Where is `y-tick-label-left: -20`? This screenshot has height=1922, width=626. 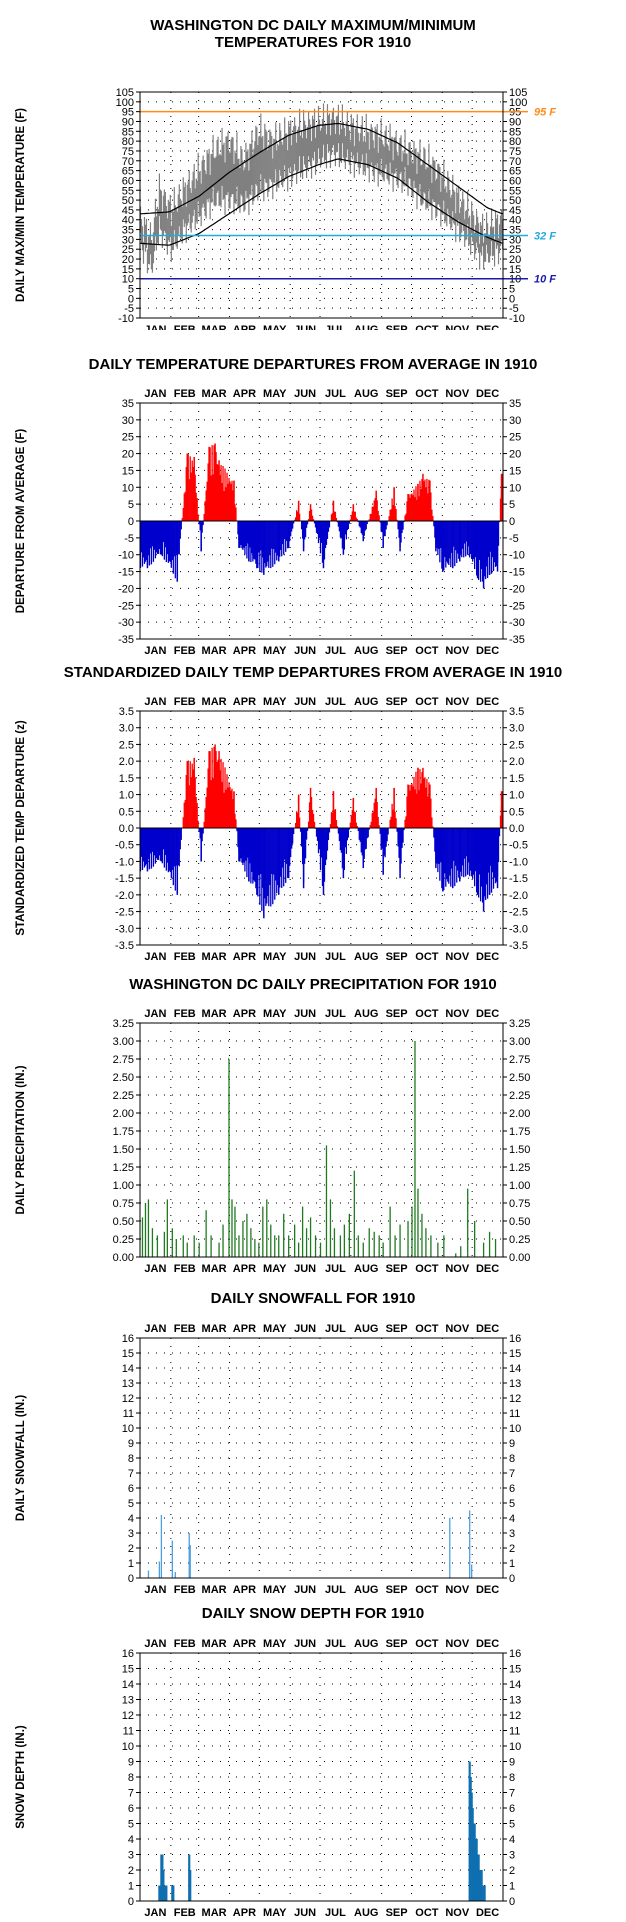 y-tick-label-left: -20 is located at coordinates (126, 589).